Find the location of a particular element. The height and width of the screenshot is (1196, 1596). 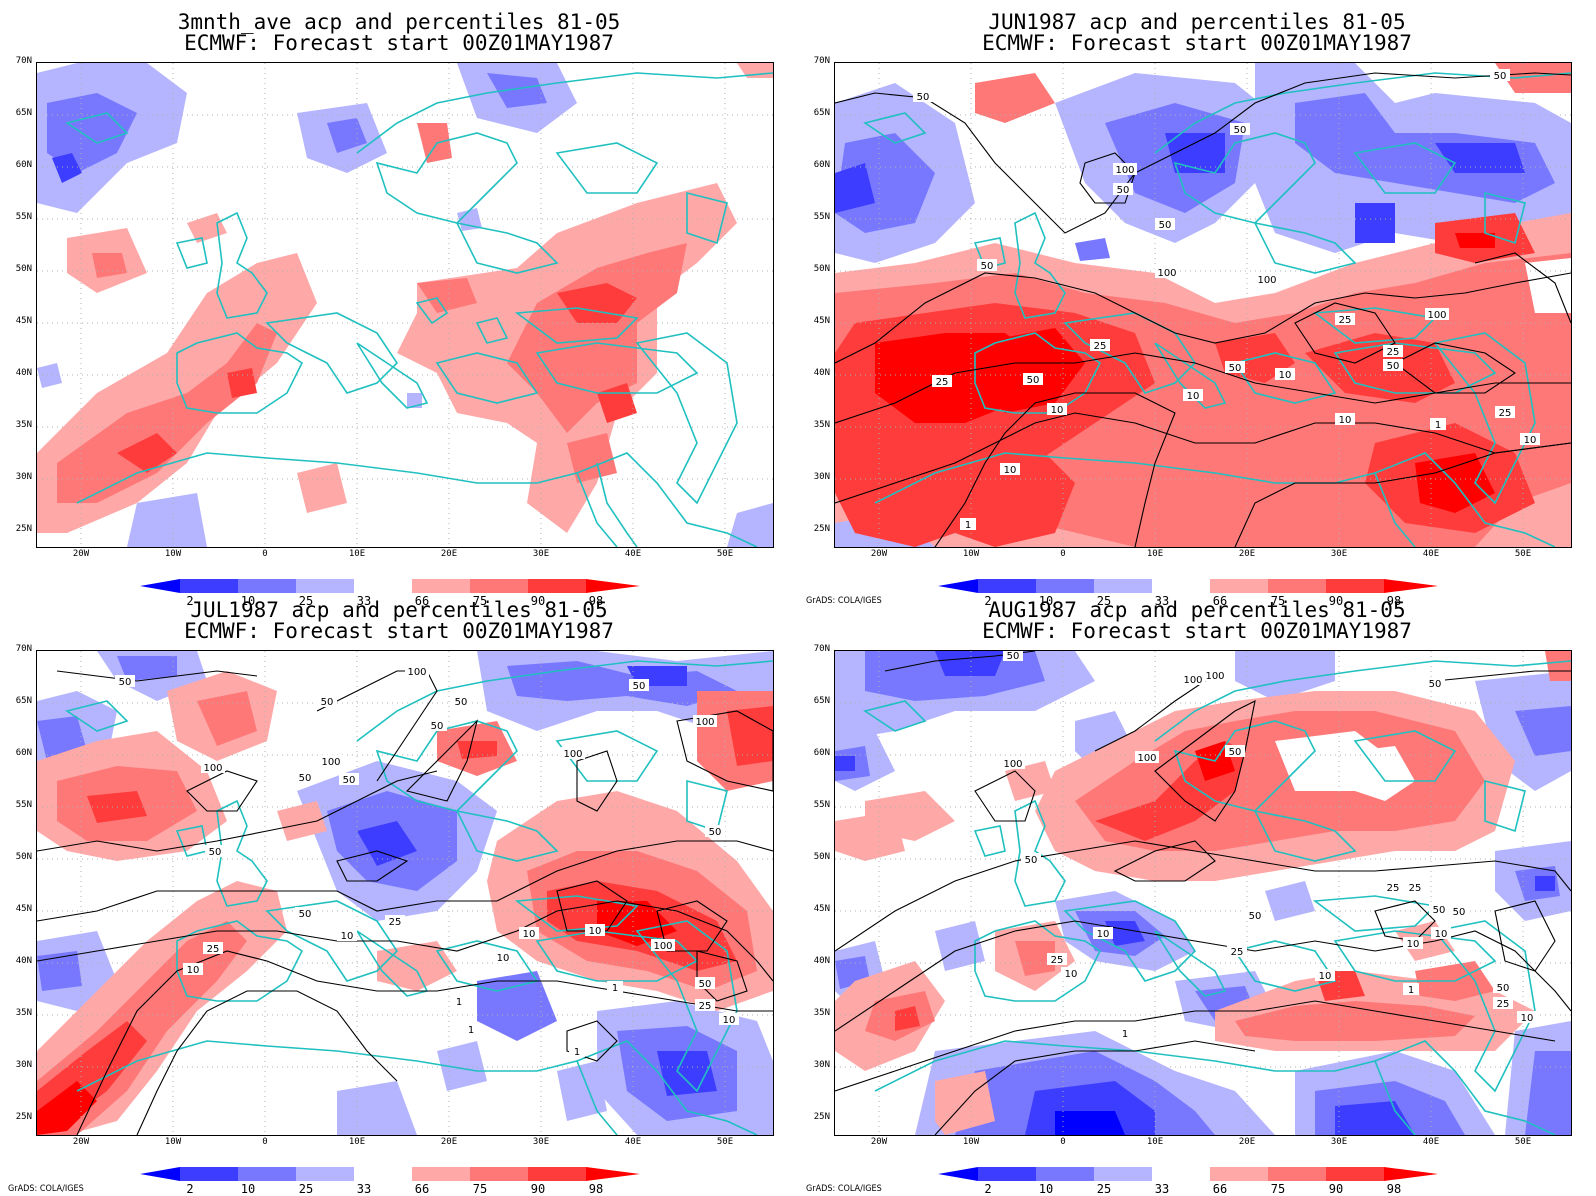

lat-label: 40N is located at coordinates (23, 961).